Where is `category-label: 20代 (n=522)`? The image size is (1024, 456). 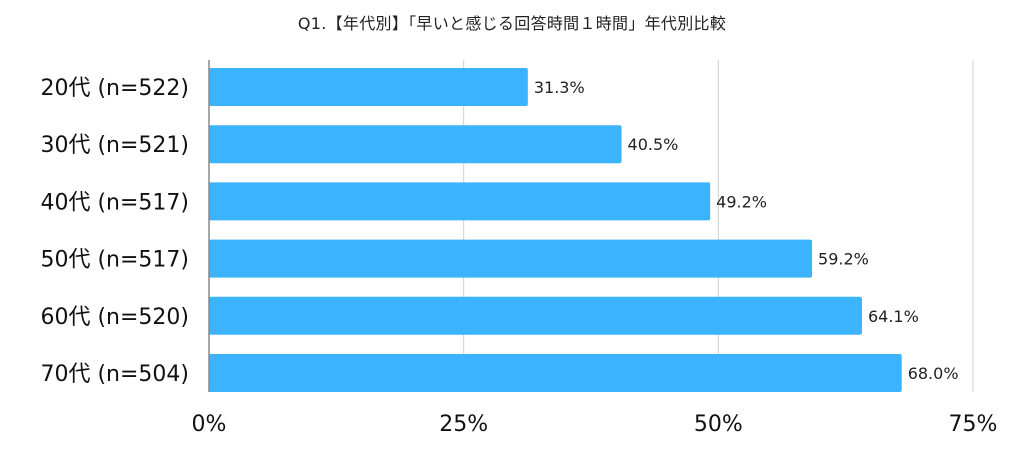
category-label: 20代 (n=522) is located at coordinates (114, 88).